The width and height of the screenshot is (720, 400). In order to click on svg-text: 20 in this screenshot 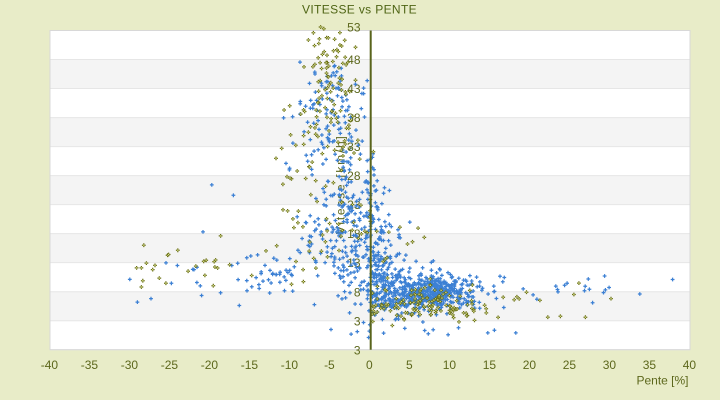, I will do `click(530, 365)`.